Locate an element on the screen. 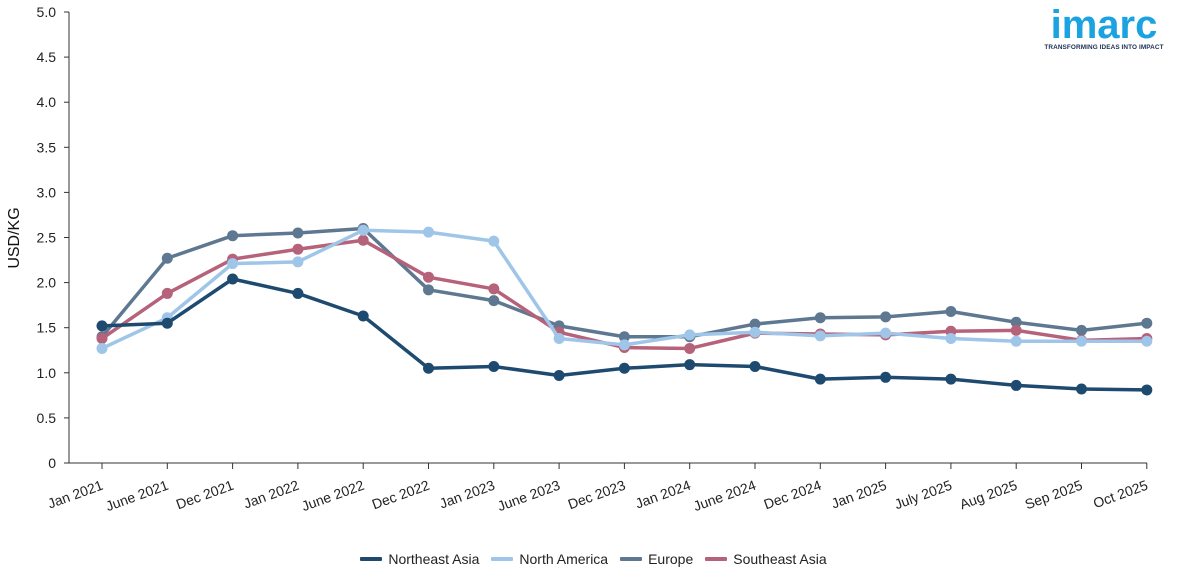 This screenshot has width=1187, height=581. logo-tagline: TRANSFORMING IDEAS INTO IMPACT is located at coordinates (1104, 47).